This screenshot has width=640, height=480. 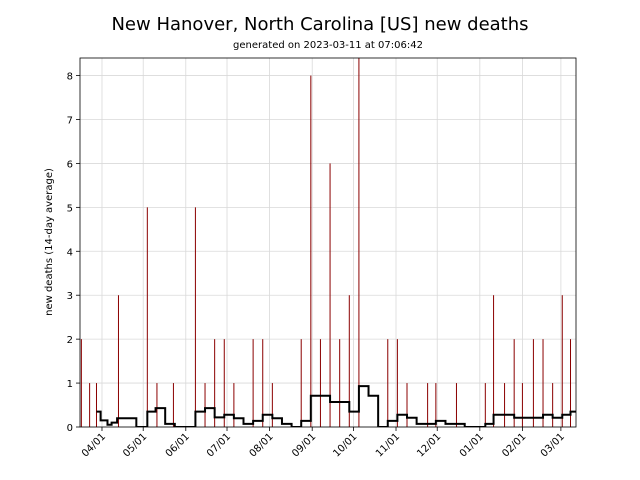 What do you see at coordinates (388, 445) in the screenshot?
I see `x-tick-label: 11/01` at bounding box center [388, 445].